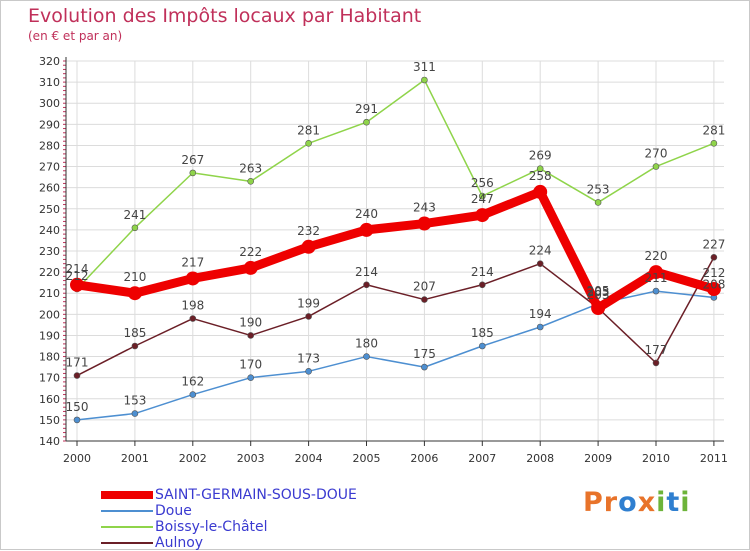 The height and width of the screenshot is (551, 750). I want to click on x-tick-label: 2005, so click(367, 458).